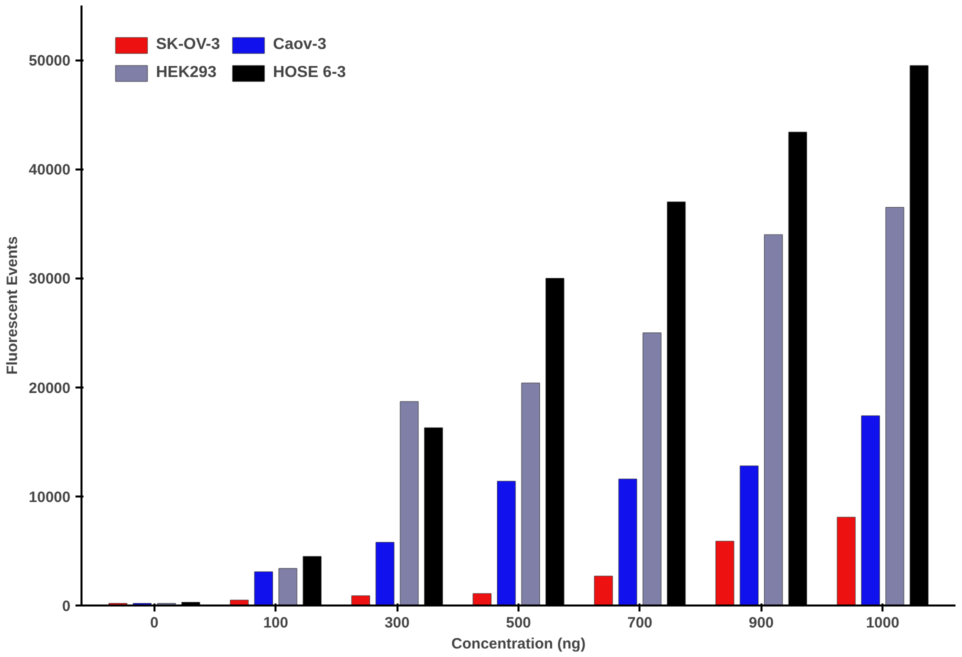 Image resolution: width=962 pixels, height=657 pixels. What do you see at coordinates (49, 388) in the screenshot?
I see `y-tick-label: 20000` at bounding box center [49, 388].